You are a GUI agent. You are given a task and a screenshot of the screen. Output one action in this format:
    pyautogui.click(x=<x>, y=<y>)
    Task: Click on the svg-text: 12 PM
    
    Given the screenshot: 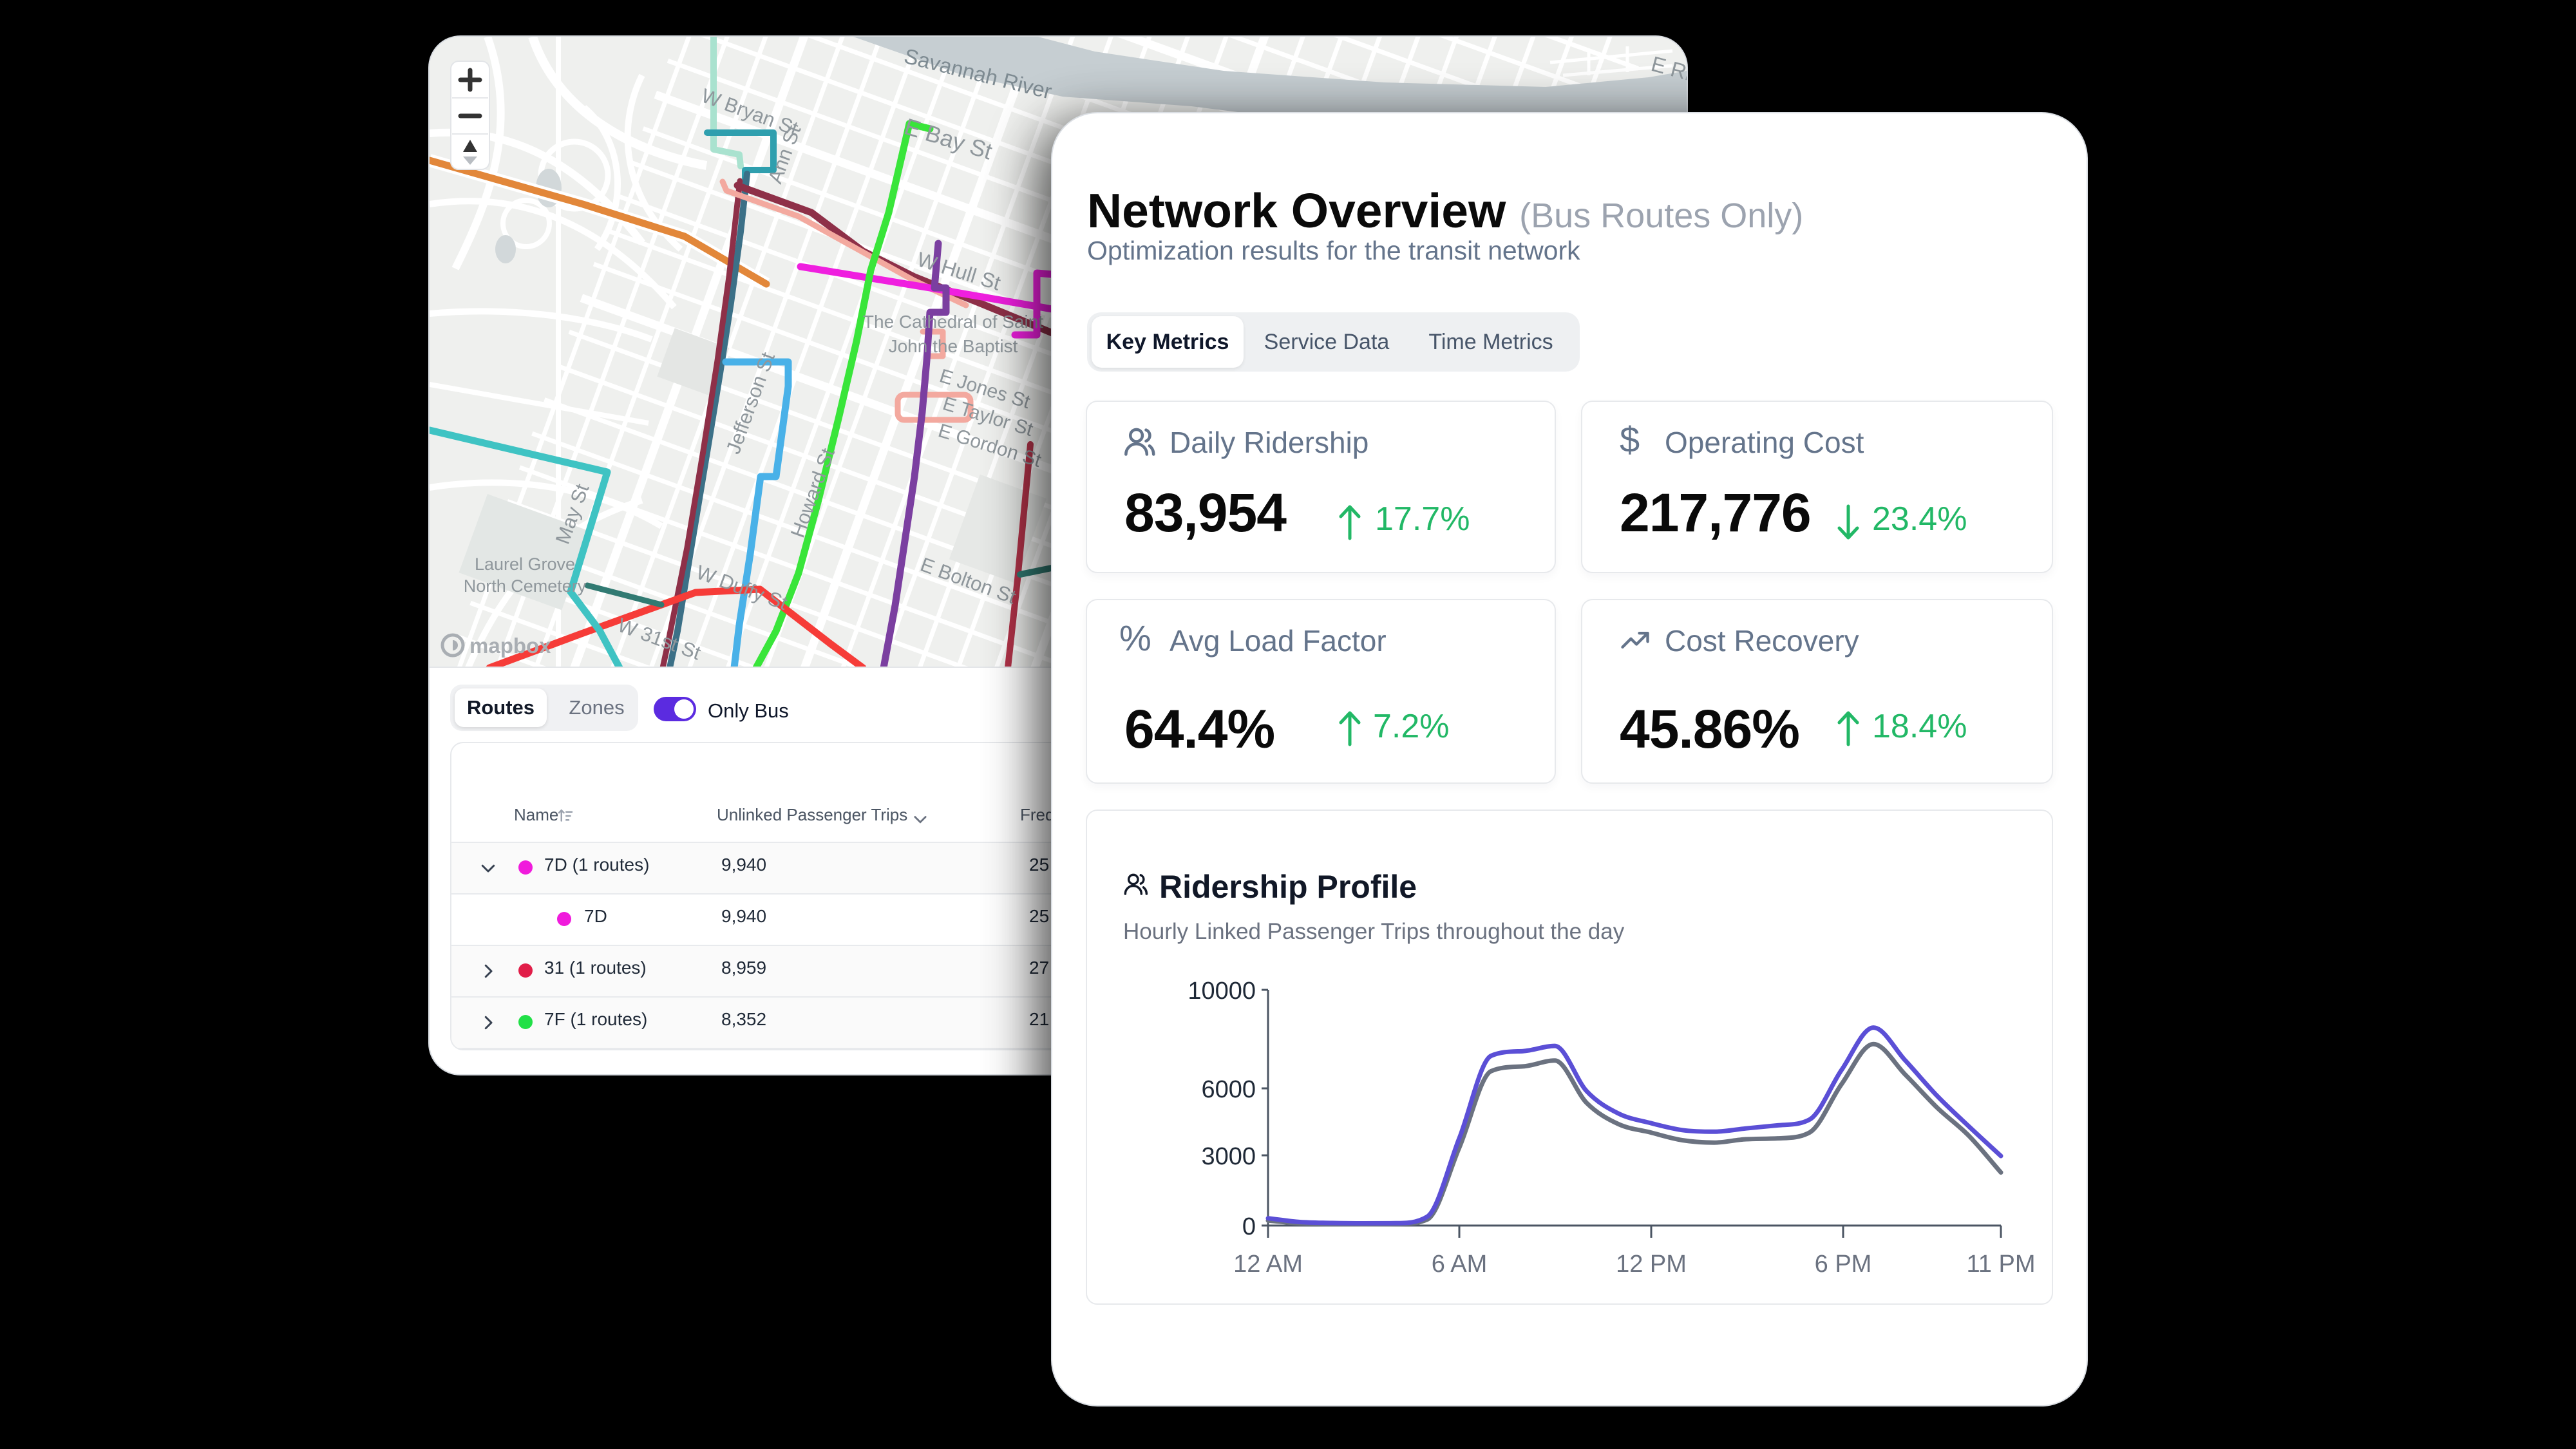 What is the action you would take?
    pyautogui.click(x=1651, y=1264)
    